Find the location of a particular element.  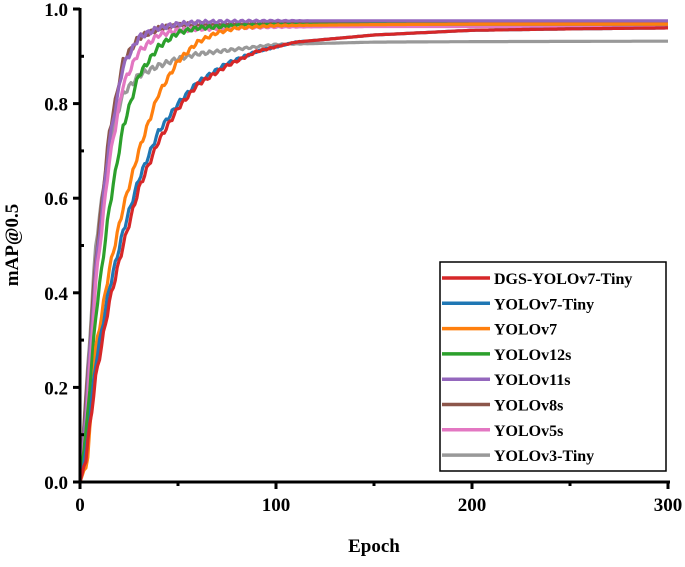

legend-label: DGS-YOLOv7-Tiny is located at coordinates (563, 279).